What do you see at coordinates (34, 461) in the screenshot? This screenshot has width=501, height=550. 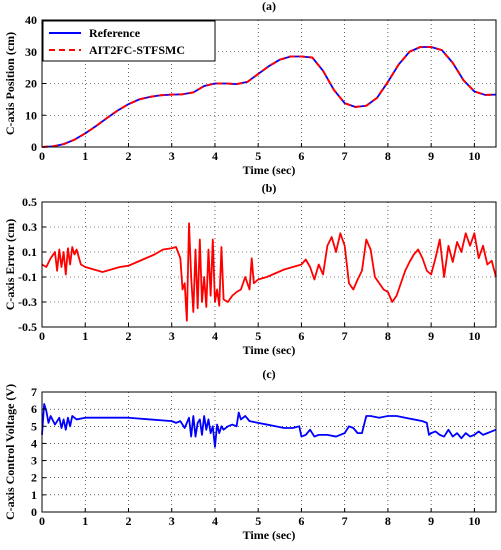 I see `y-tick-label: 3` at bounding box center [34, 461].